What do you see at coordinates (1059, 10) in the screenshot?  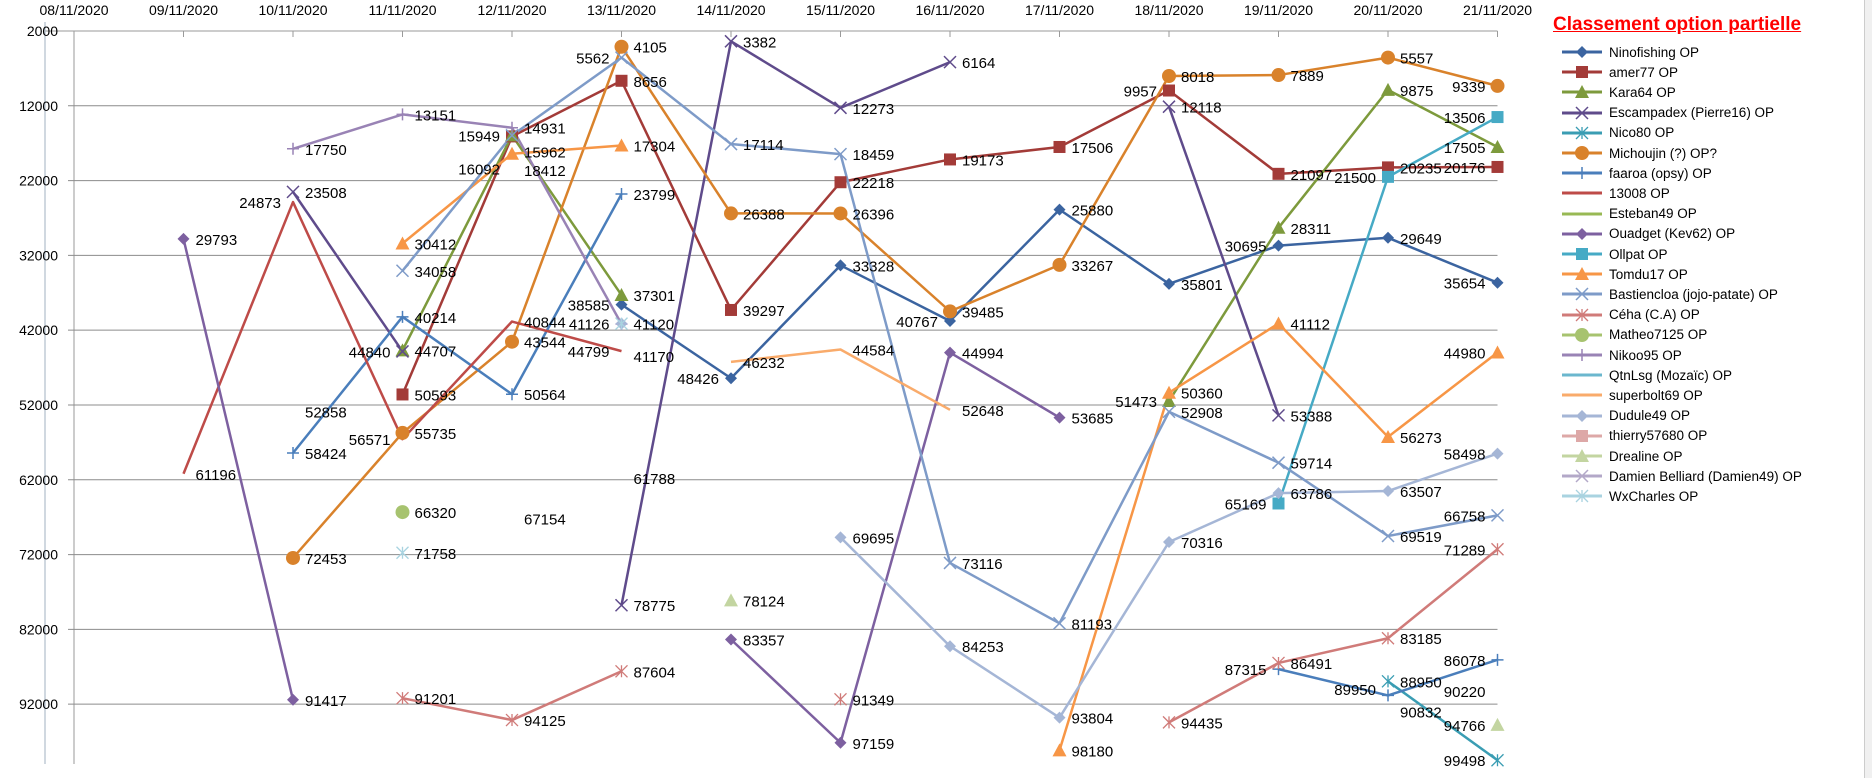 I see `x-tick-label: 17/11/2020` at bounding box center [1059, 10].